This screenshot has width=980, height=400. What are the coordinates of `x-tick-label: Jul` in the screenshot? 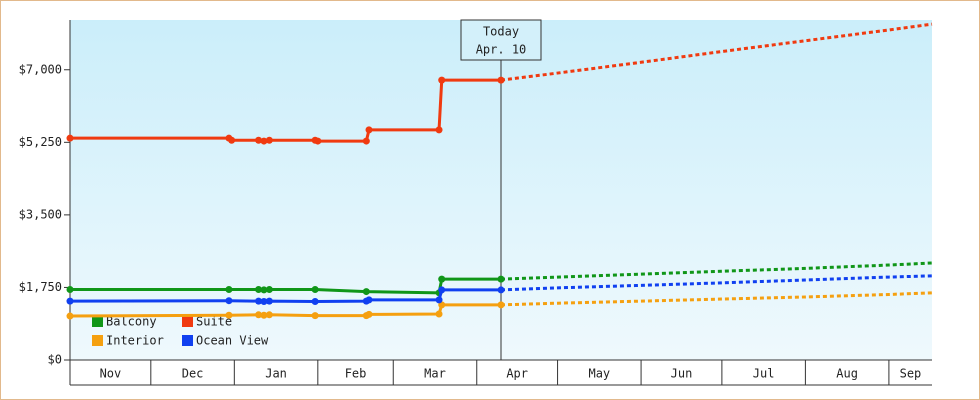 It's located at (764, 374).